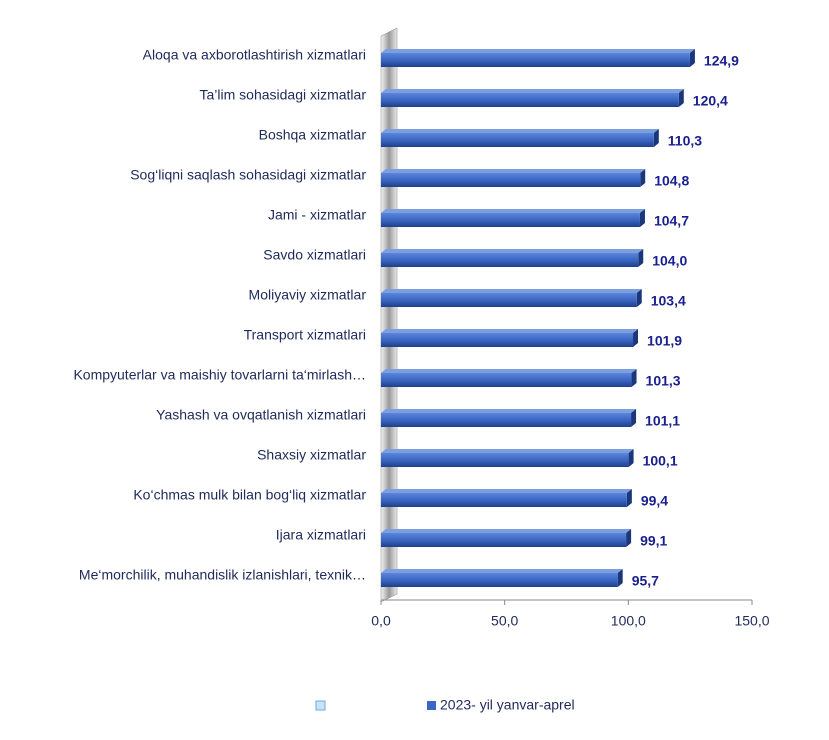 The width and height of the screenshot is (829, 740). What do you see at coordinates (313, 135) in the screenshot?
I see `y-tick-label: Boshqa xizmatlar` at bounding box center [313, 135].